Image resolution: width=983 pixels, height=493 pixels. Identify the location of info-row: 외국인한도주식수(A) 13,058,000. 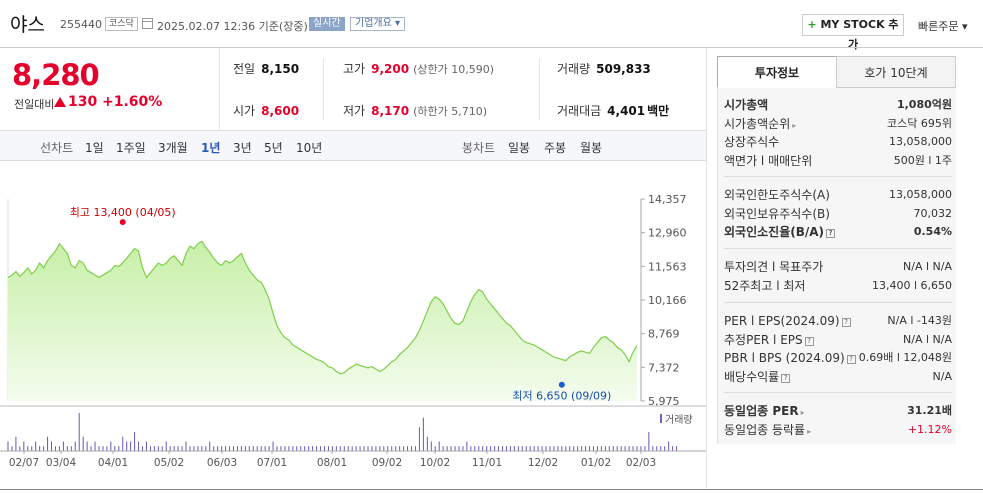
(838, 195).